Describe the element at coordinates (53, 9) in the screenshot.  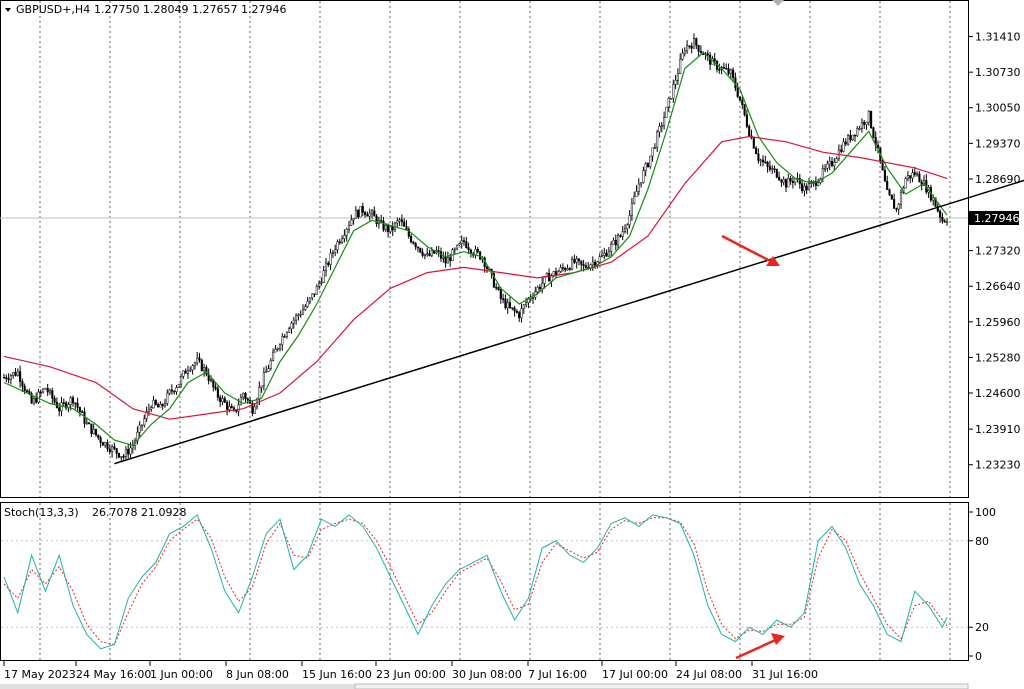
I see `symbol-label: GBPUSD+,H4` at that location.